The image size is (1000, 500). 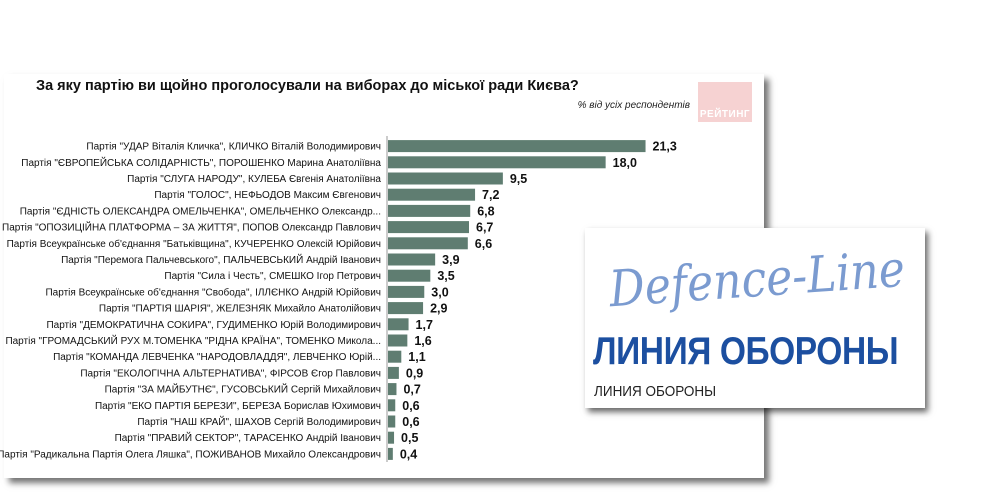 What do you see at coordinates (483, 244) in the screenshot?
I see `bar-value-label: 6,6` at bounding box center [483, 244].